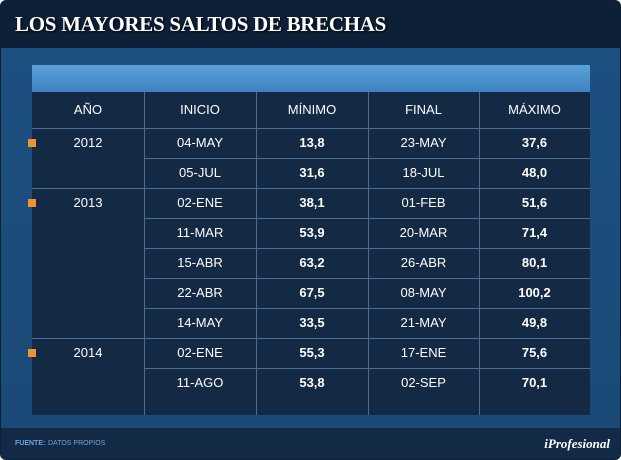 The width and height of the screenshot is (621, 460). I want to click on table-cell-minimo: 31,6, so click(312, 172).